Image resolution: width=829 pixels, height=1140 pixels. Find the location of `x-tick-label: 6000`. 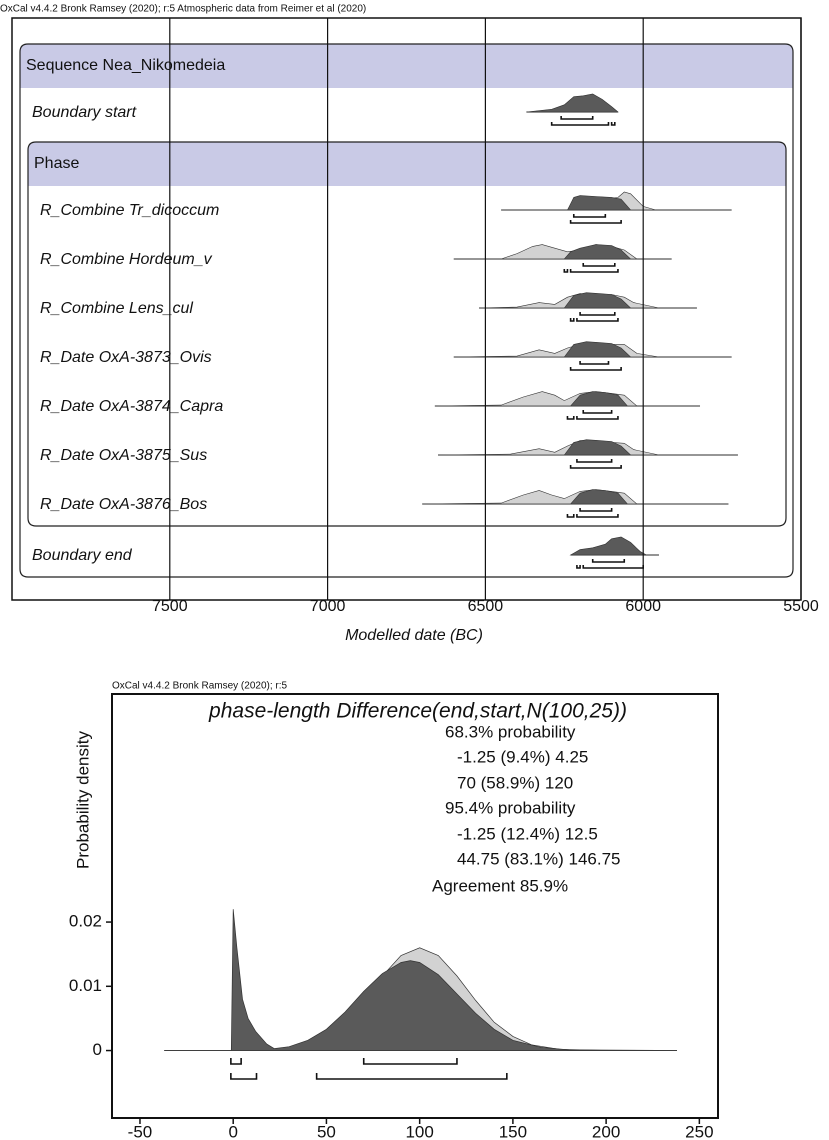

x-tick-label: 6000 is located at coordinates (643, 606).